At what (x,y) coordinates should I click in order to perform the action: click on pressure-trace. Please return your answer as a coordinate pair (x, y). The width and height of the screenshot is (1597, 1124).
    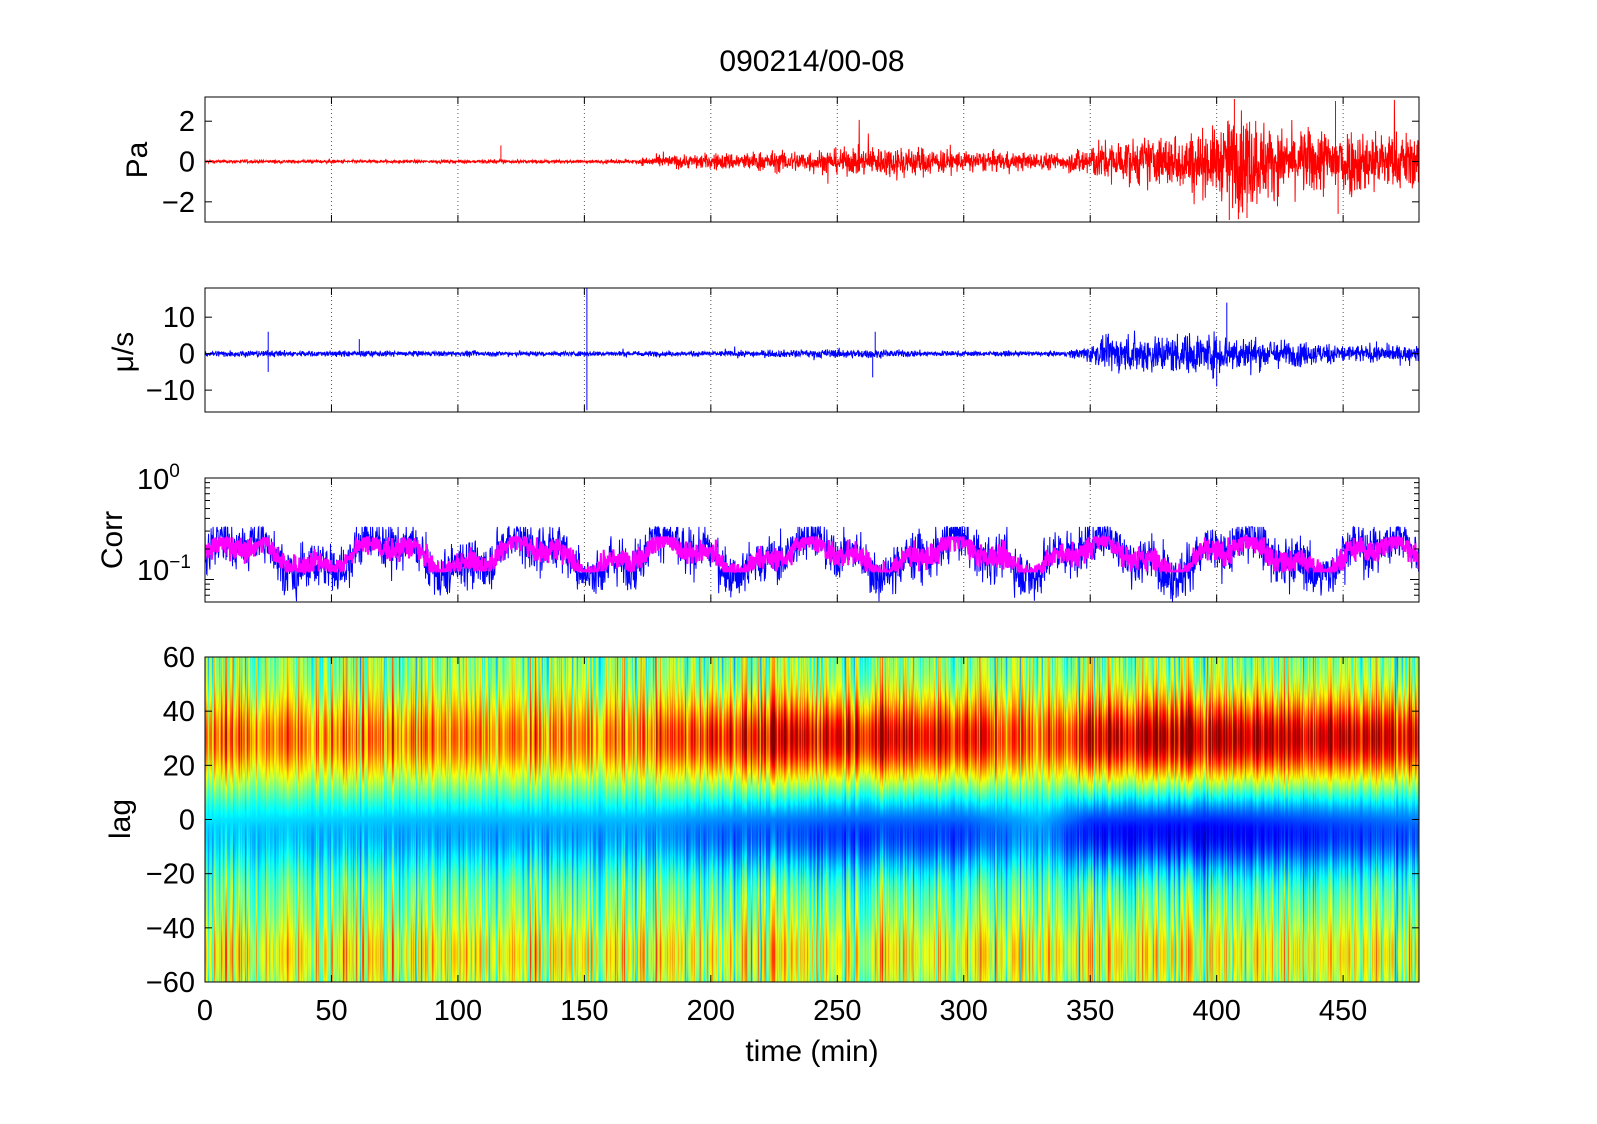
    Looking at the image, I should click on (812, 159).